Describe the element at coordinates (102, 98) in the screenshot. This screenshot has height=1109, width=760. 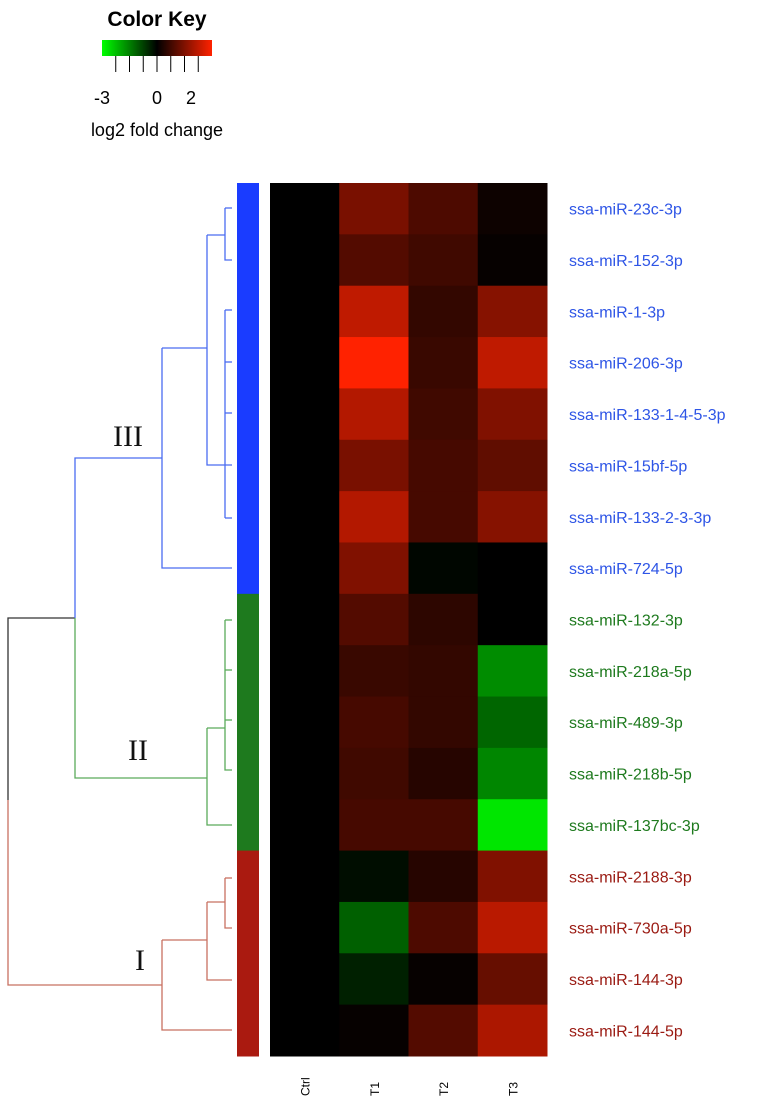
I see `color-key-tick-label: -3` at that location.